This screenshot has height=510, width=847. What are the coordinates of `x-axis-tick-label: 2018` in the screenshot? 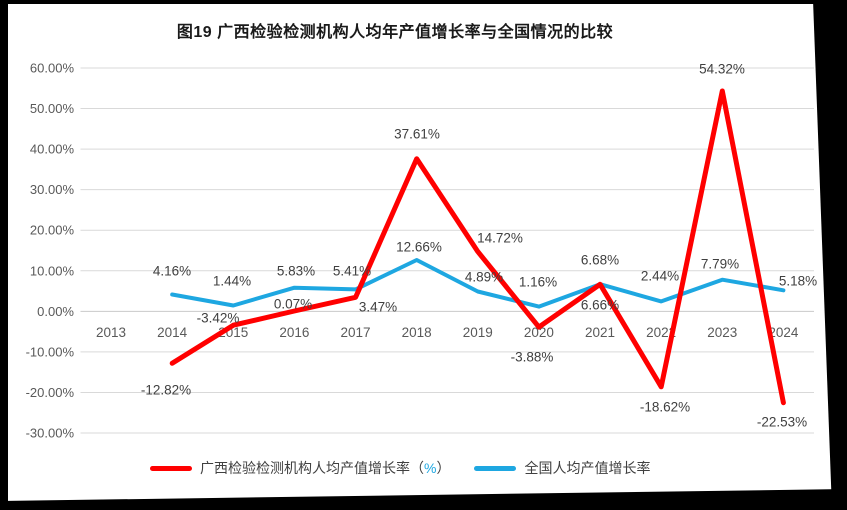 It's located at (417, 332).